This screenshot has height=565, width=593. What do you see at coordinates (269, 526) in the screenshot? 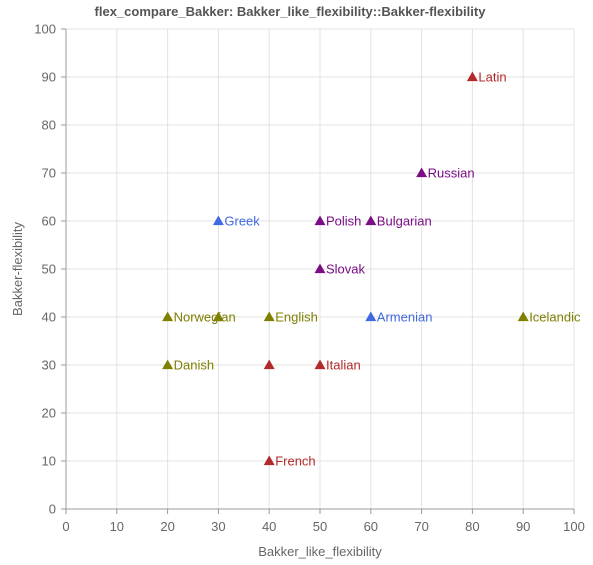
I see `x-tick-label: 40` at bounding box center [269, 526].